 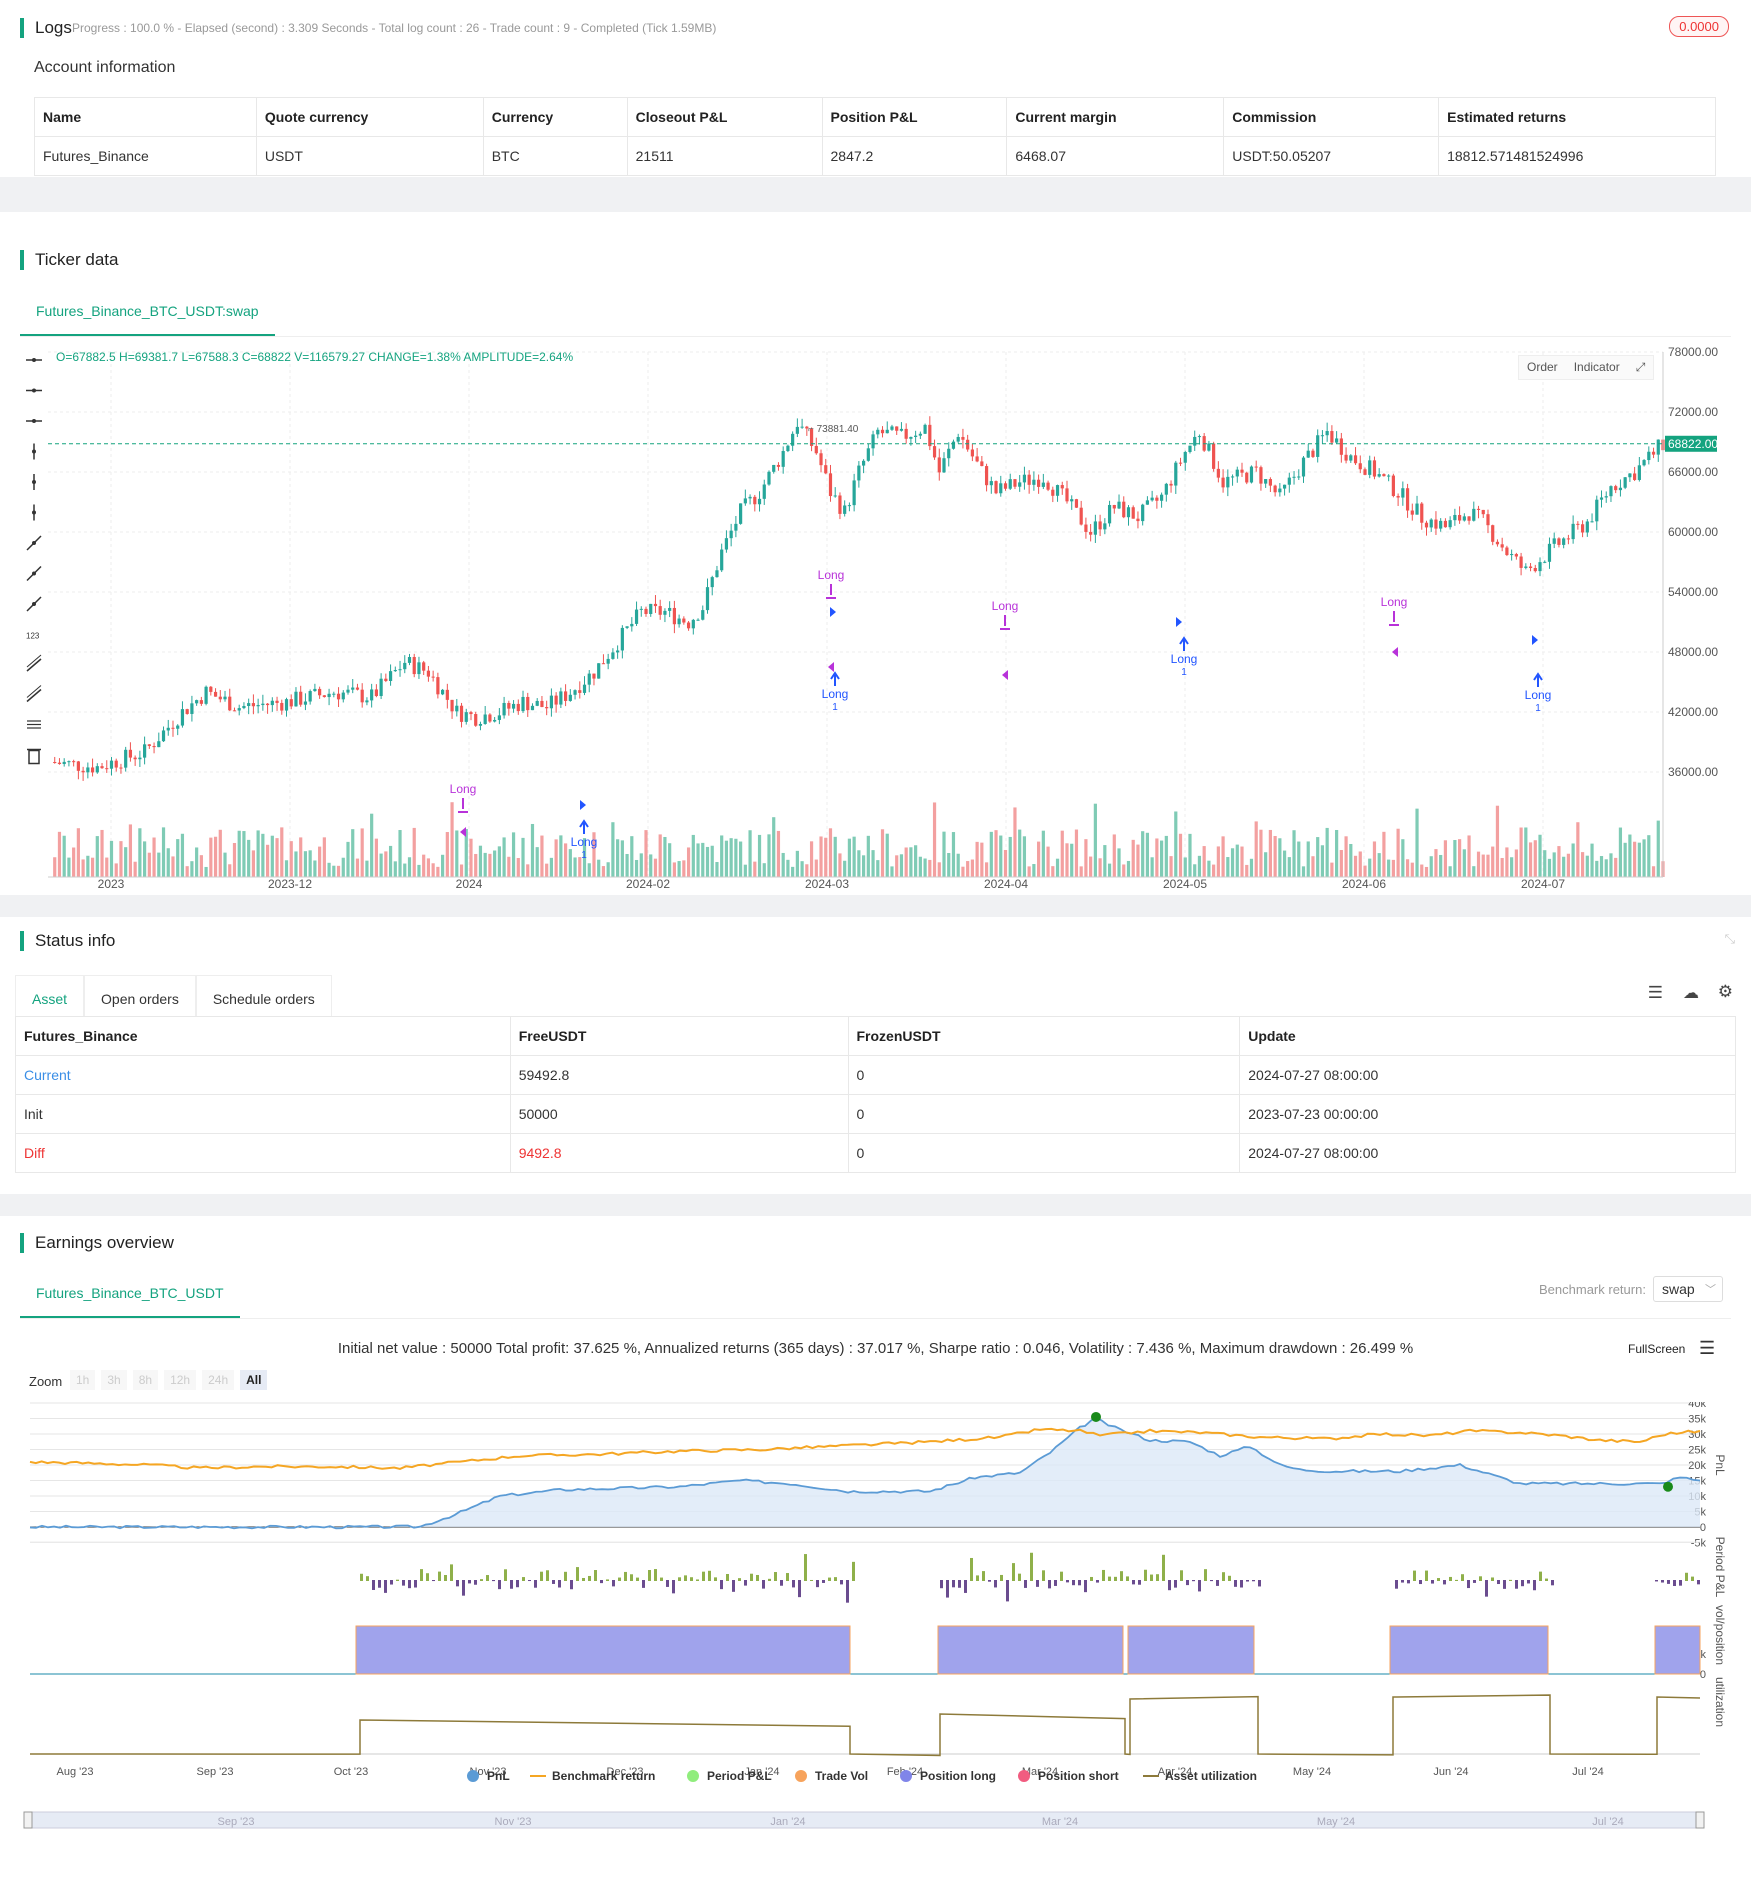 What do you see at coordinates (1697, 1420) in the screenshot?
I see `pnl-tick: 35k` at bounding box center [1697, 1420].